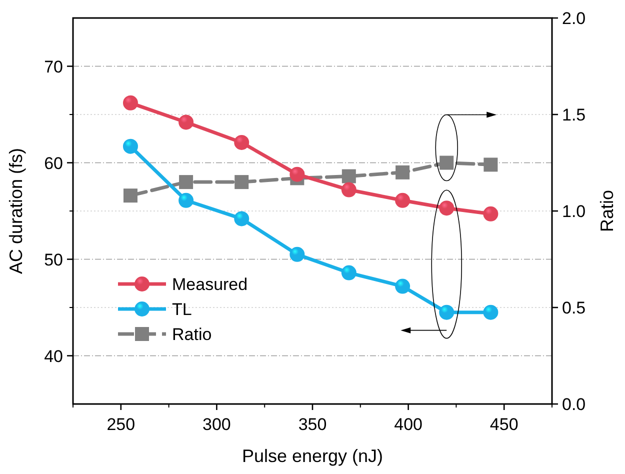 The height and width of the screenshot is (474, 625). I want to click on x-tick-label: 300, so click(216, 424).